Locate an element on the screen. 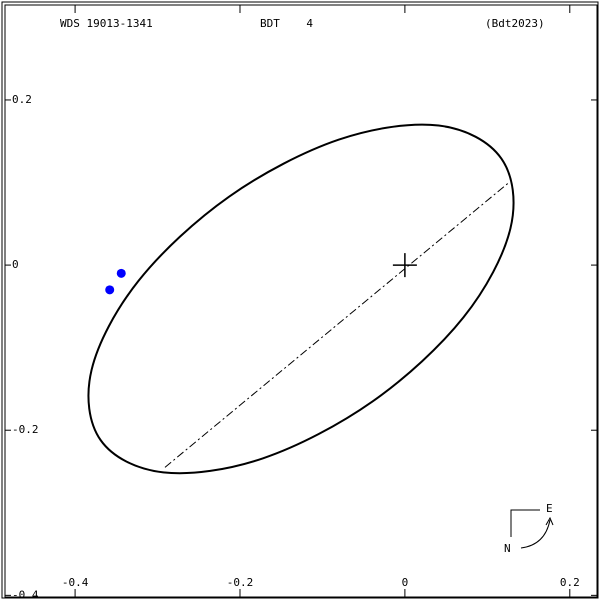 The height and width of the screenshot is (600, 600). compass-arrowhead is located at coordinates (549, 521).